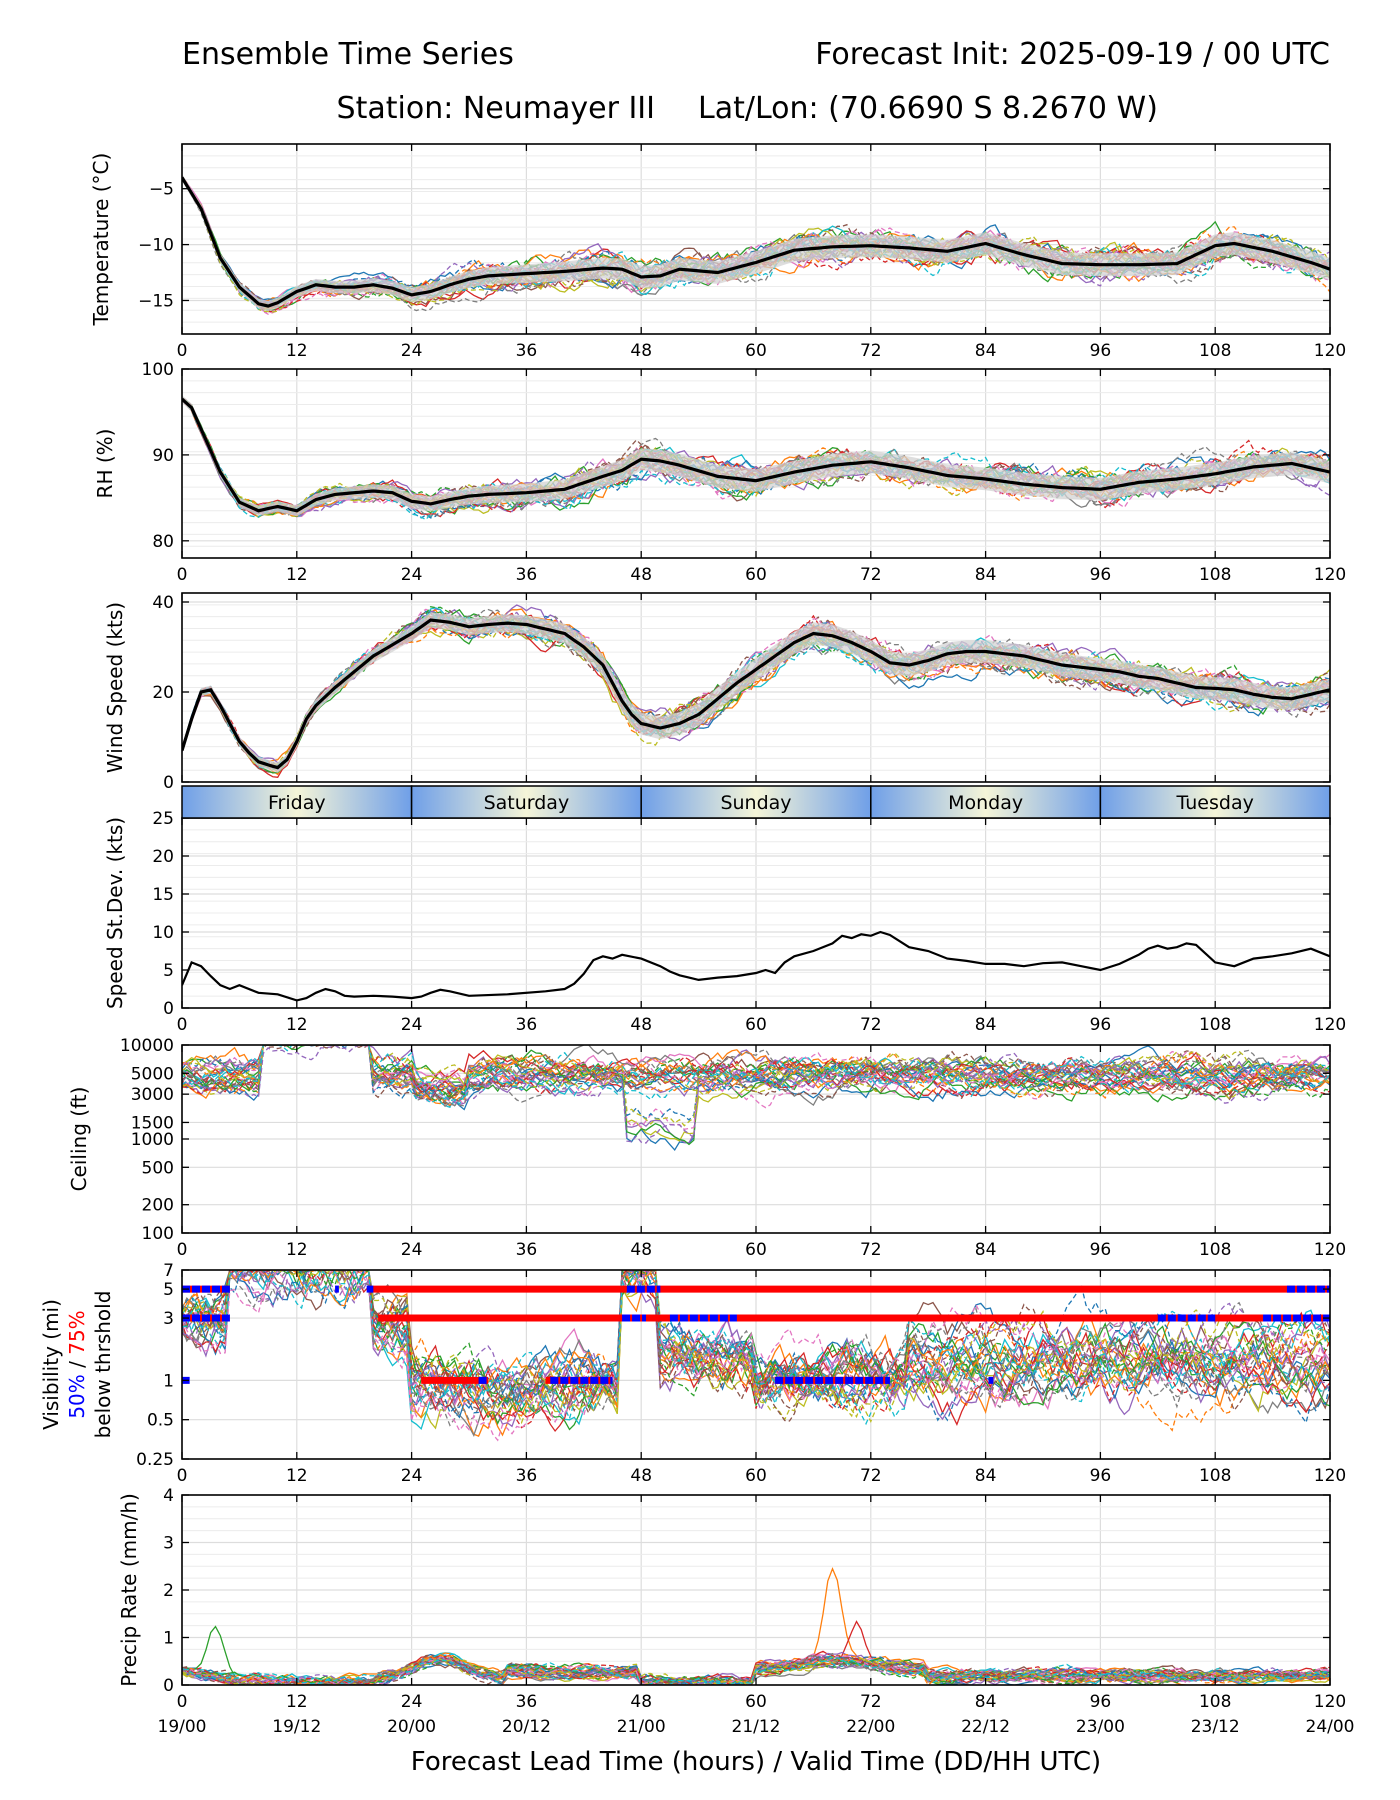 The width and height of the screenshot is (1400, 1800). I want to click on y-tick-label: 1500, so click(152, 1123).